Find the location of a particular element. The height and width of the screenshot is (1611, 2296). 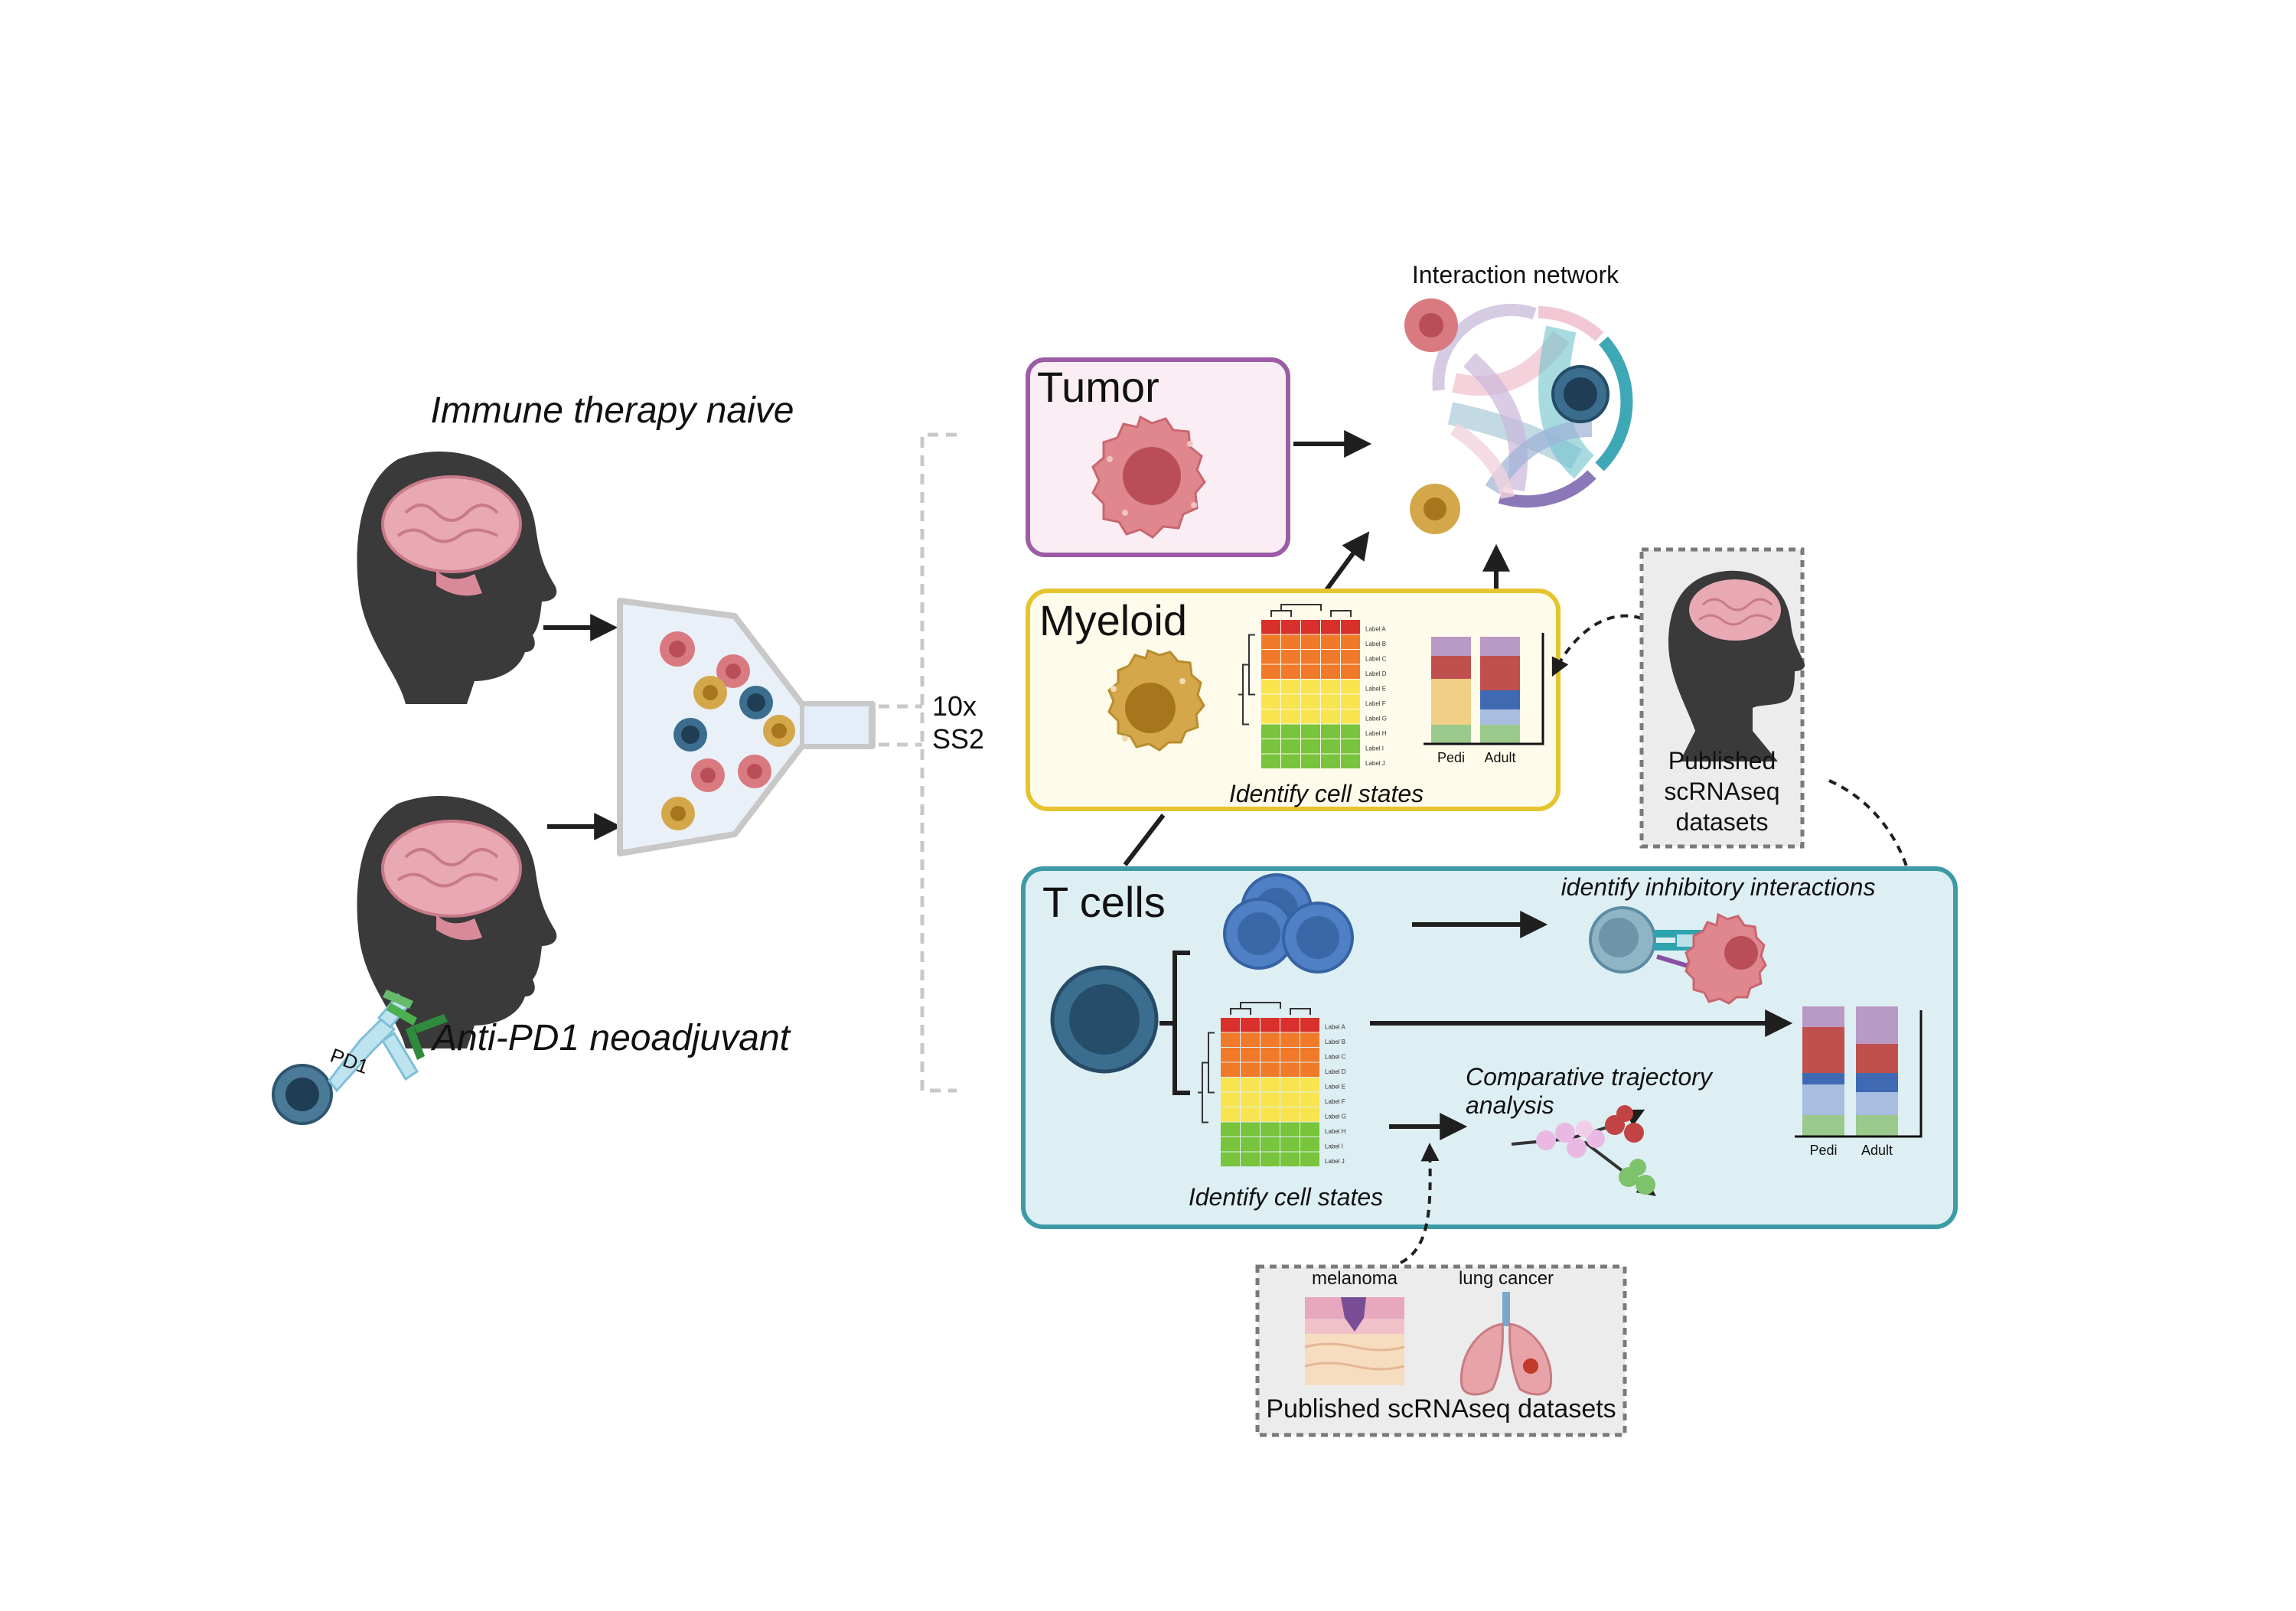

inhibitory-interaction-icon is located at coordinates (1678, 955).